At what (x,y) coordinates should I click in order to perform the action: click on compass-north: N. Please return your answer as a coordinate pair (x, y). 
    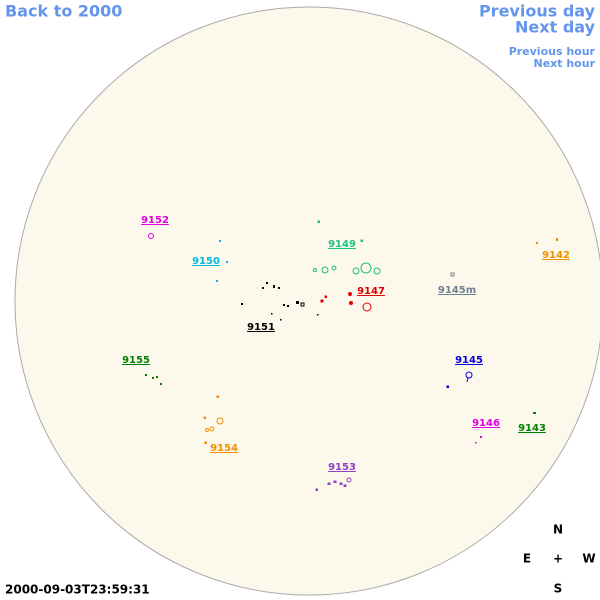
    Looking at the image, I should click on (558, 530).